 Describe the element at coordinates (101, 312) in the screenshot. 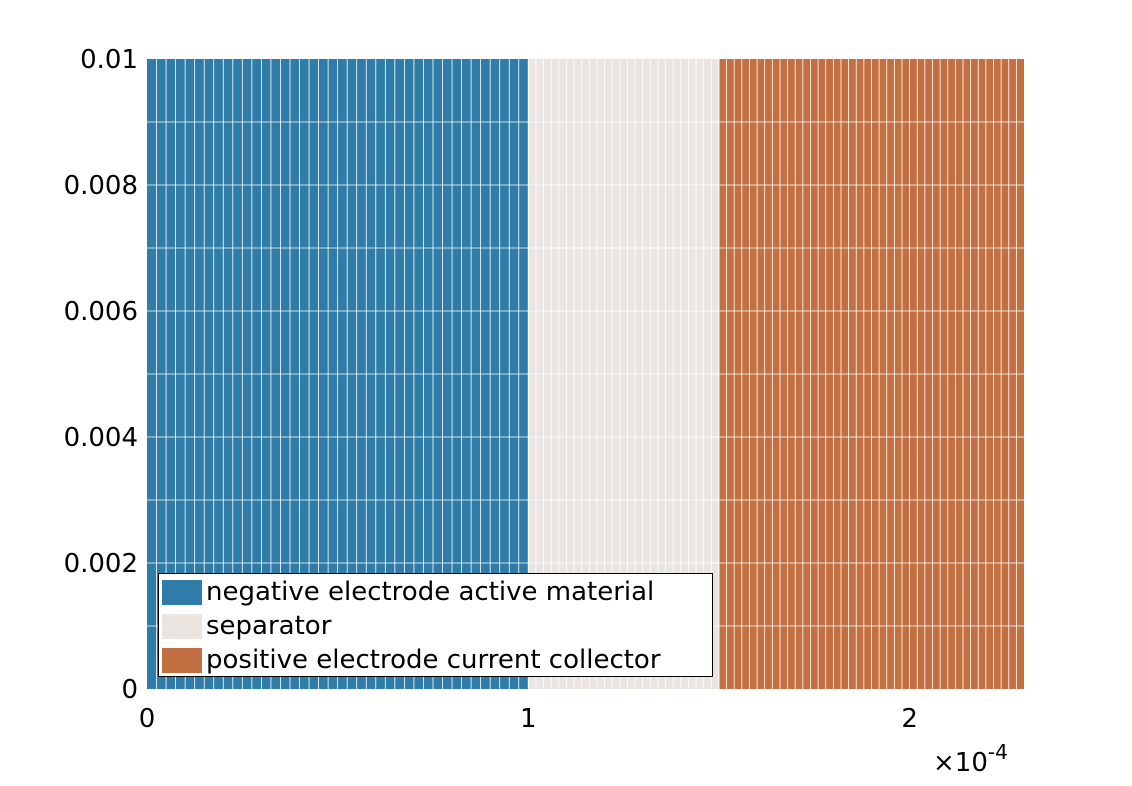

I see `y-tick-label: 0.006` at that location.